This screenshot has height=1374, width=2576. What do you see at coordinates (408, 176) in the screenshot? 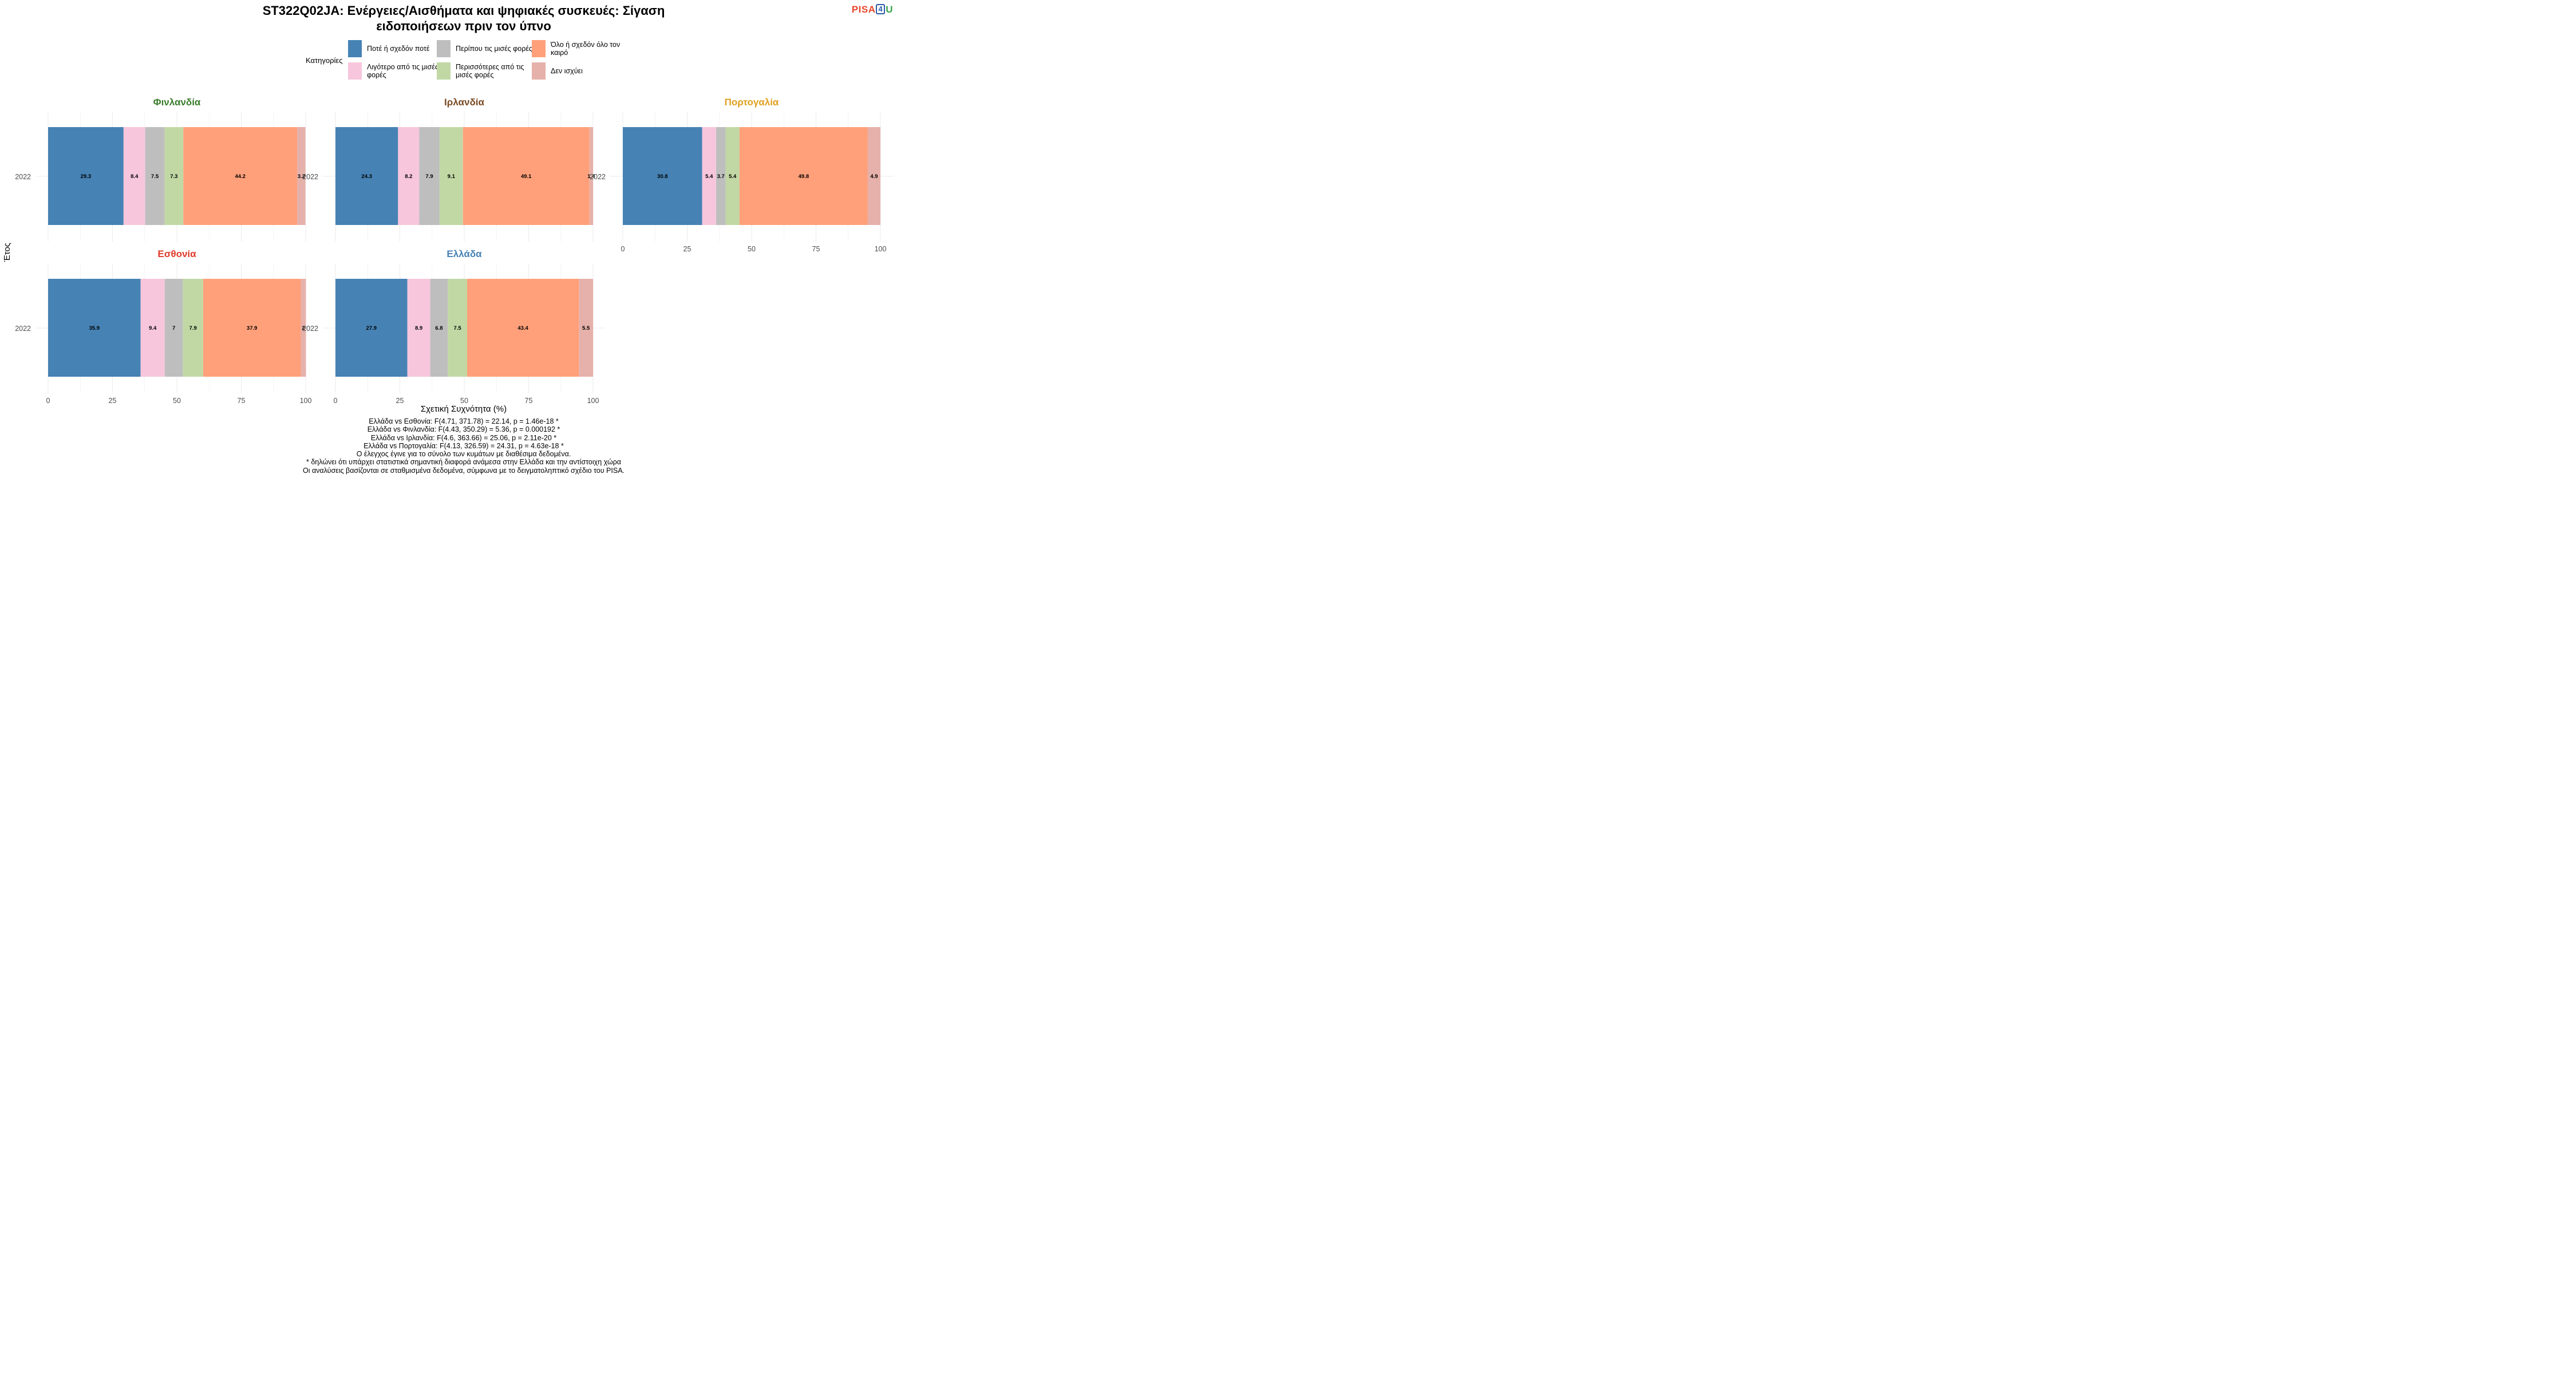
I see `data-label: 8.2` at bounding box center [408, 176].